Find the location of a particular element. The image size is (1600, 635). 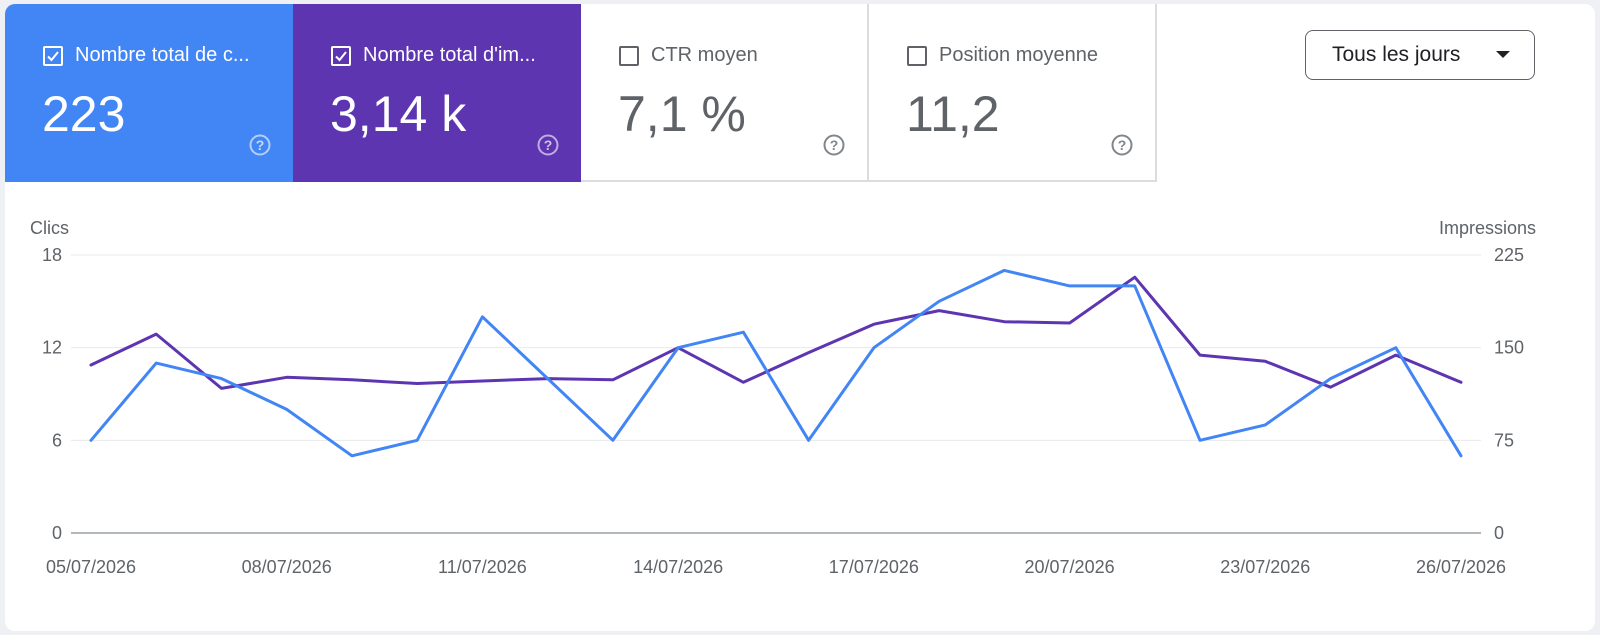

metric-tile-position: Position moyenne 11,2 ? is located at coordinates (1013, 93).